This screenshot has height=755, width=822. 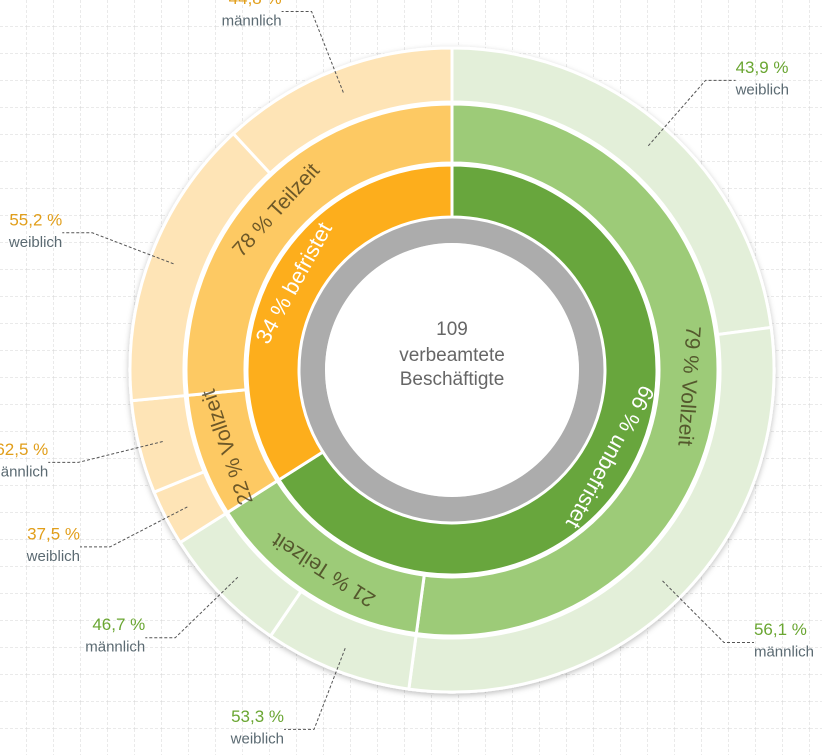 What do you see at coordinates (53, 533) in the screenshot?
I see `value-label: 37,5 %` at bounding box center [53, 533].